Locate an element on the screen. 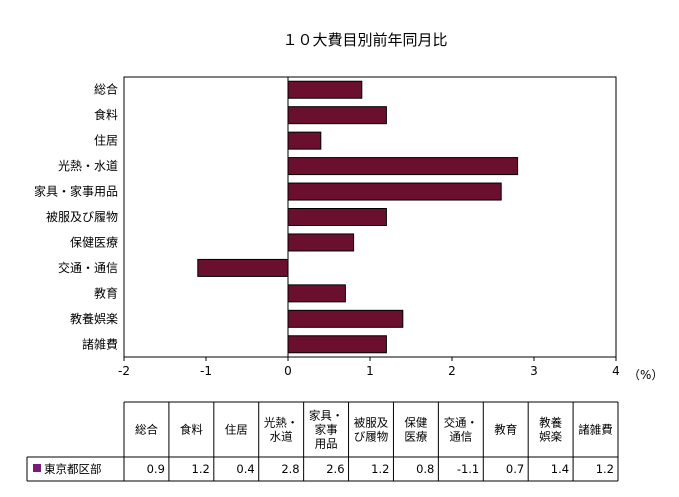 The width and height of the screenshot is (679, 497). table-cell: 0.7 is located at coordinates (515, 469).